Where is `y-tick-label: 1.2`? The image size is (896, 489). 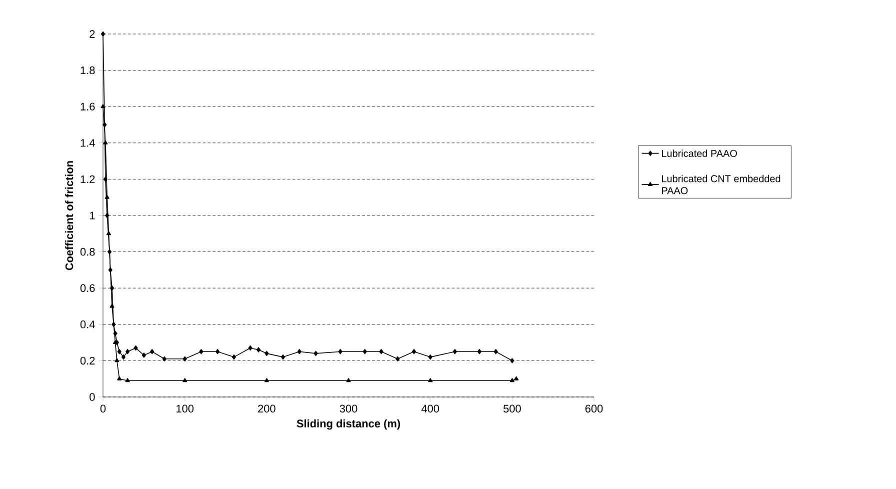
y-tick-label: 1.2 is located at coordinates (87, 179).